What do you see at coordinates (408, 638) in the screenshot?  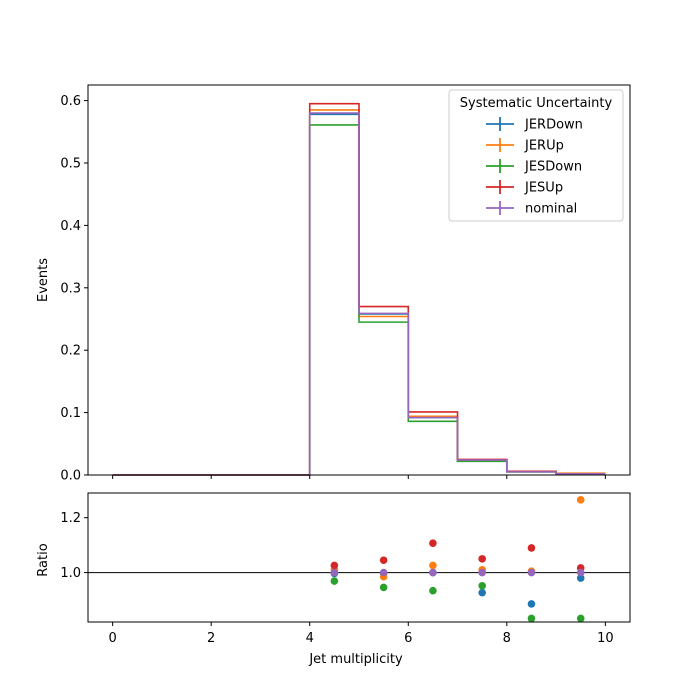 I see `x-tick-label: 6` at bounding box center [408, 638].